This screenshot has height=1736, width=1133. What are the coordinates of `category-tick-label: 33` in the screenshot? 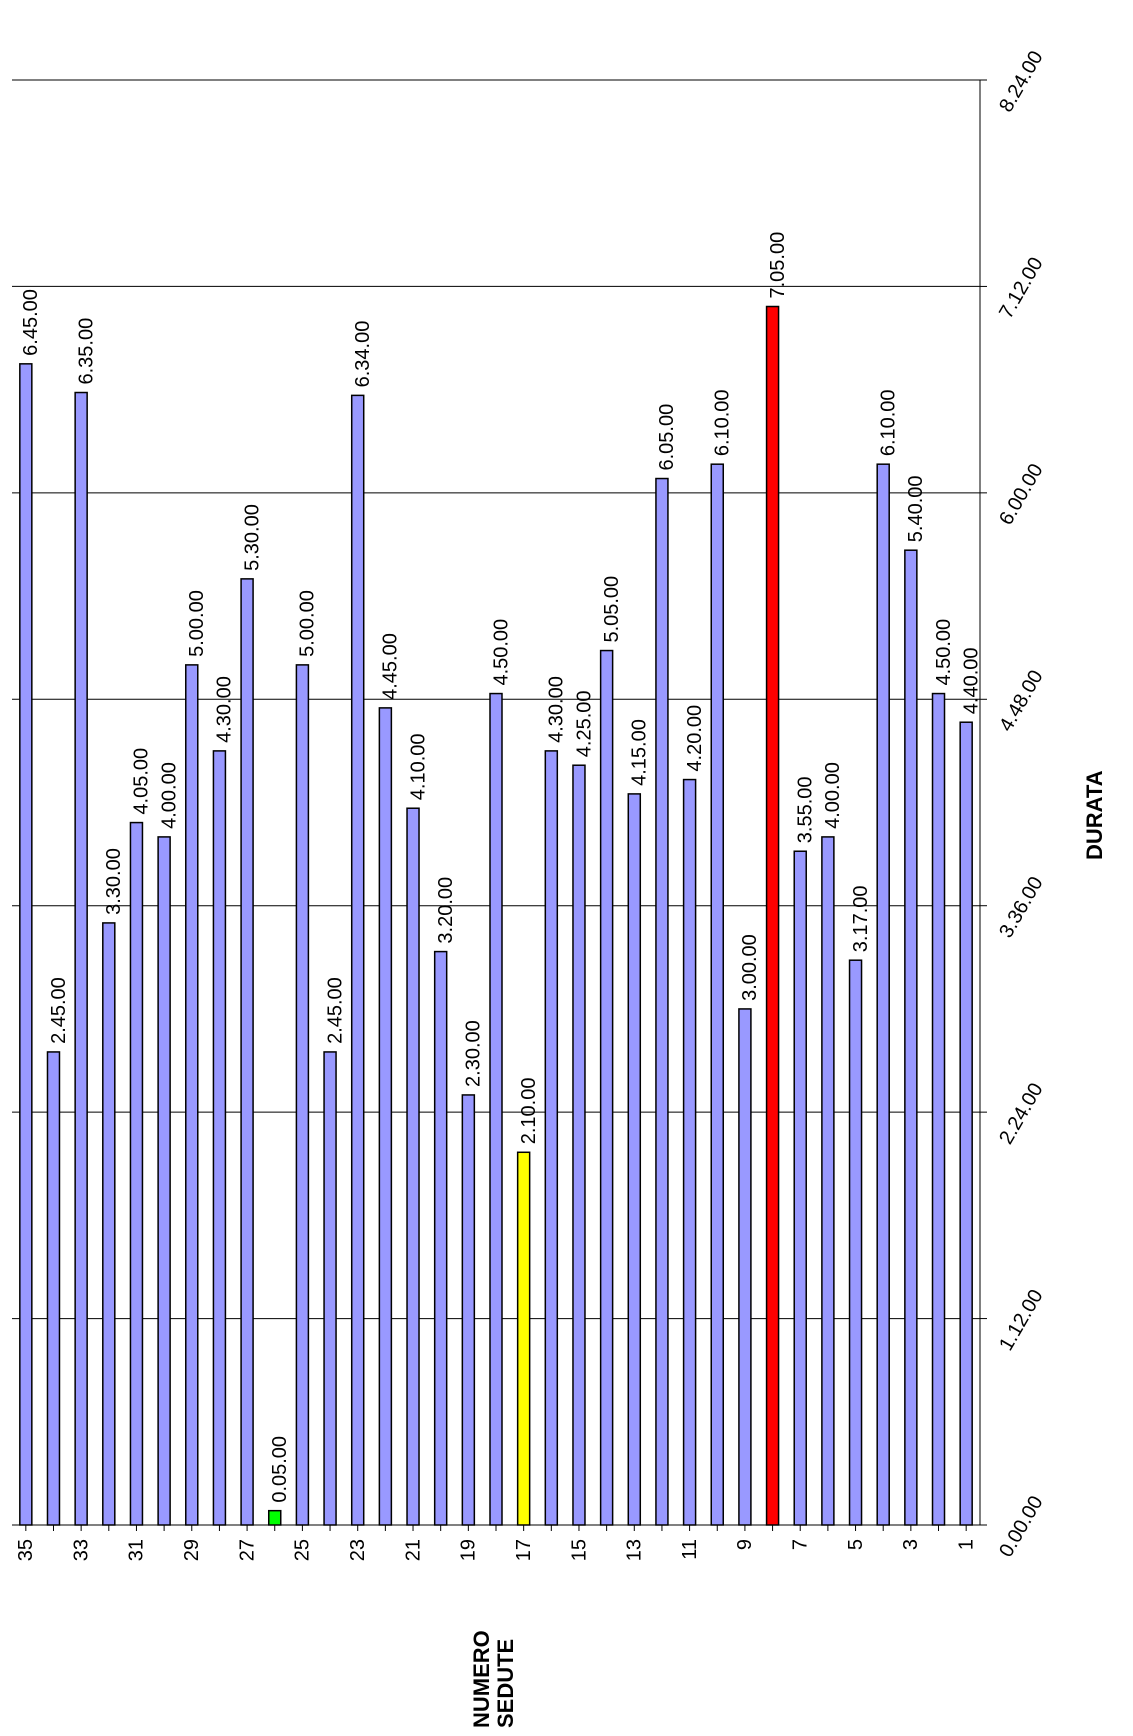 It's located at (81, 1550).